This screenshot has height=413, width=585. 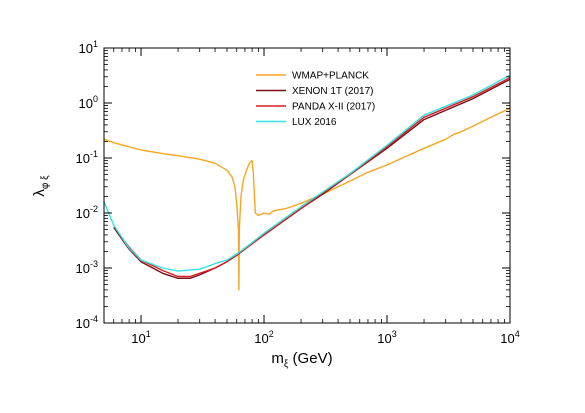 I want to click on x-tick-label: 10², so click(x=263, y=337).